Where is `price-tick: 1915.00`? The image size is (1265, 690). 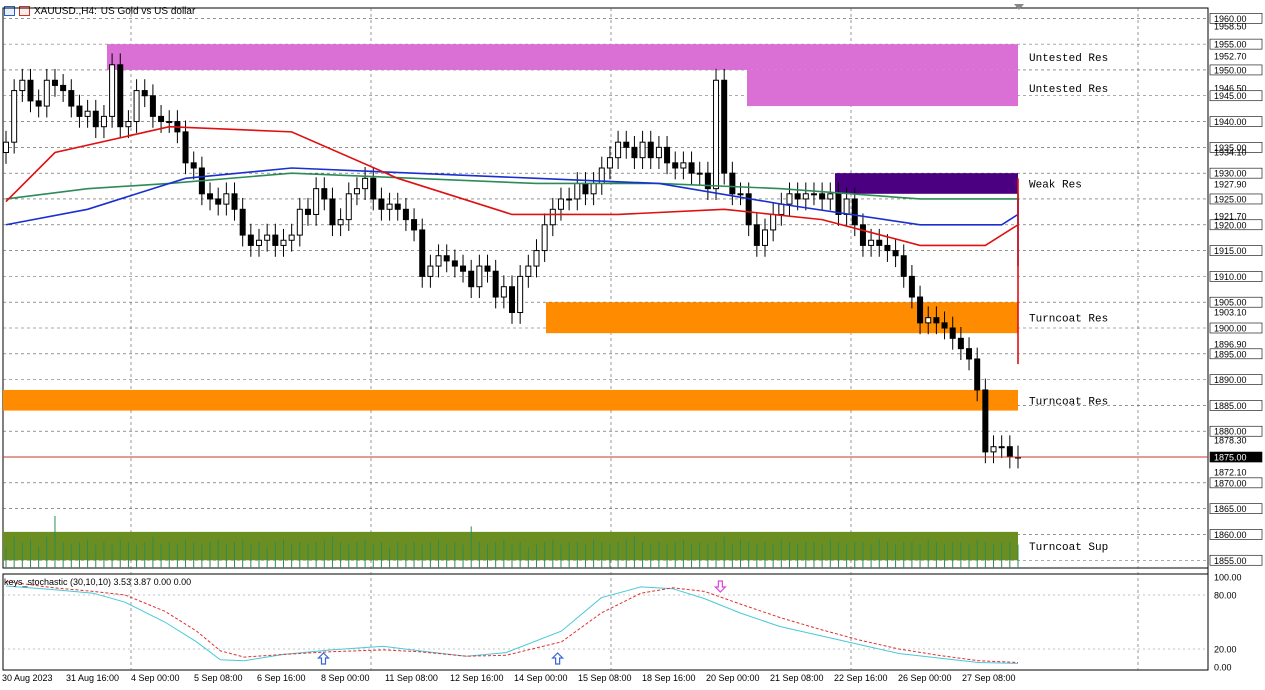 price-tick: 1915.00 is located at coordinates (1230, 251).